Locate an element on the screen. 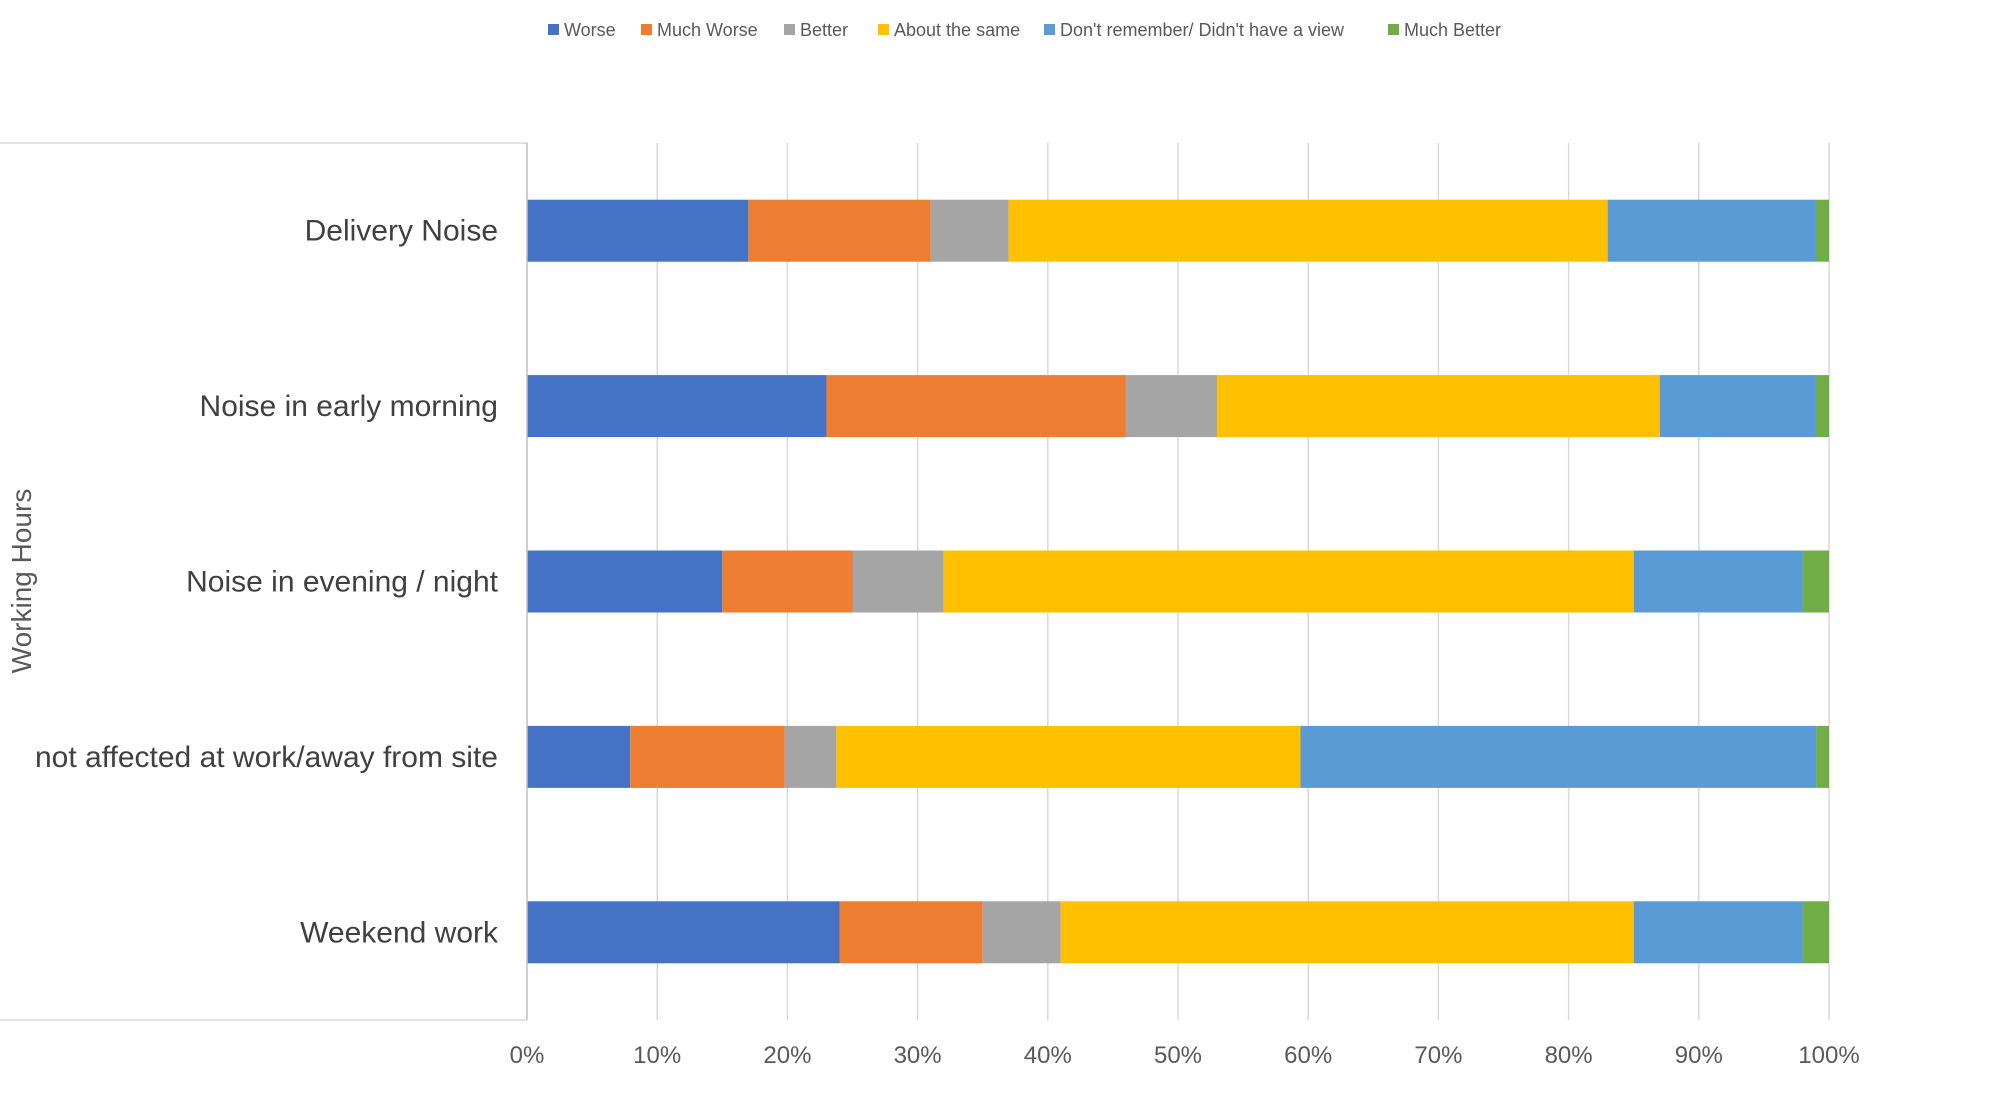  legend-item-much-better: Much Better is located at coordinates (1444, 30).